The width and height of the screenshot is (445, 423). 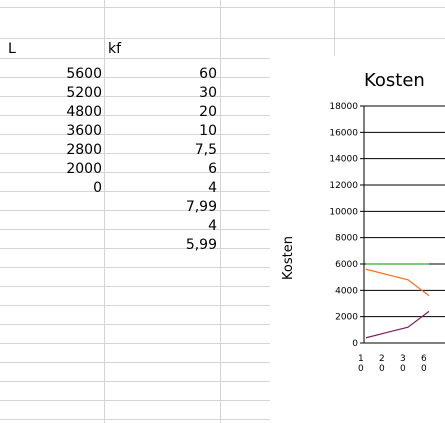 What do you see at coordinates (208, 112) in the screenshot?
I see `cell-kf: 20` at bounding box center [208, 112].